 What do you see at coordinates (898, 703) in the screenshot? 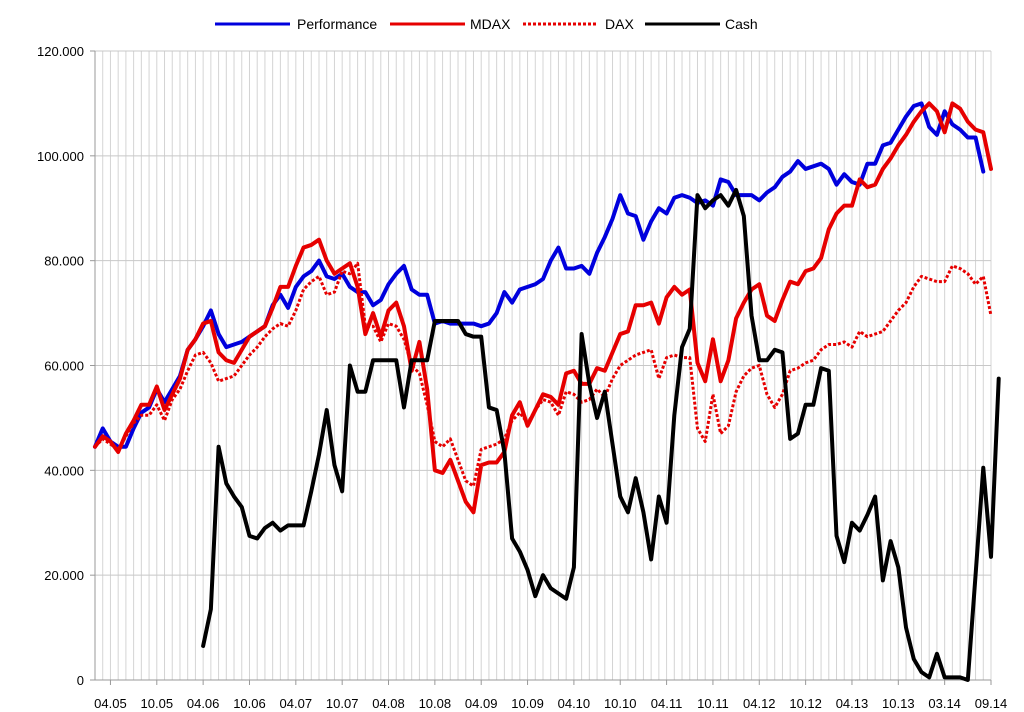
I see `x-tick-label: 10.13` at bounding box center [898, 703].